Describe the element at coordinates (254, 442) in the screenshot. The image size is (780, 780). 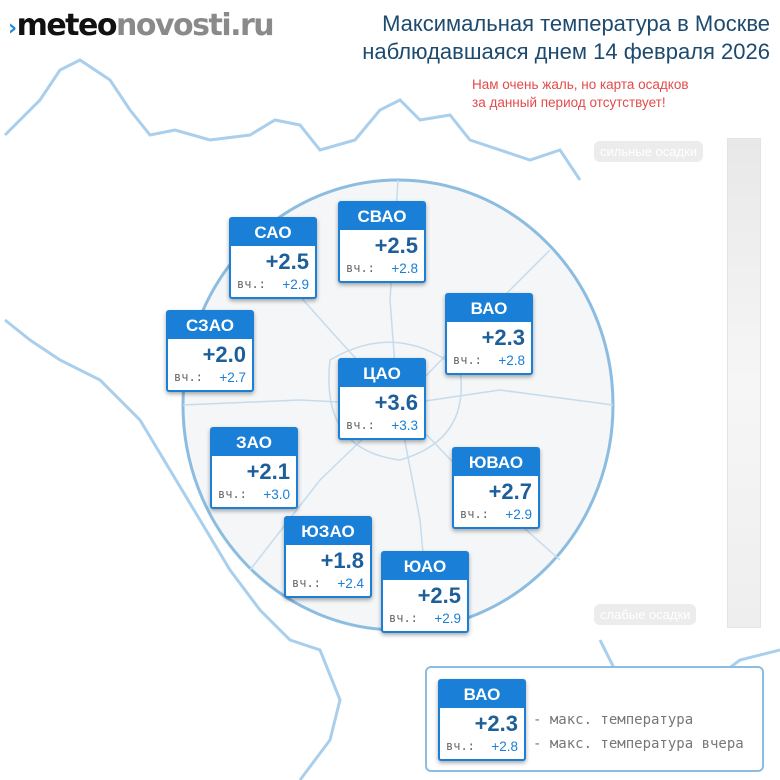
I see `district-name: ЗАО` at that location.